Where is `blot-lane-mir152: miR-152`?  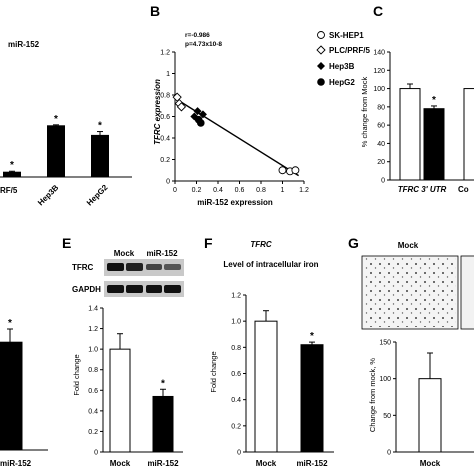 blot-lane-mir152: miR-152 is located at coordinates (162, 253).